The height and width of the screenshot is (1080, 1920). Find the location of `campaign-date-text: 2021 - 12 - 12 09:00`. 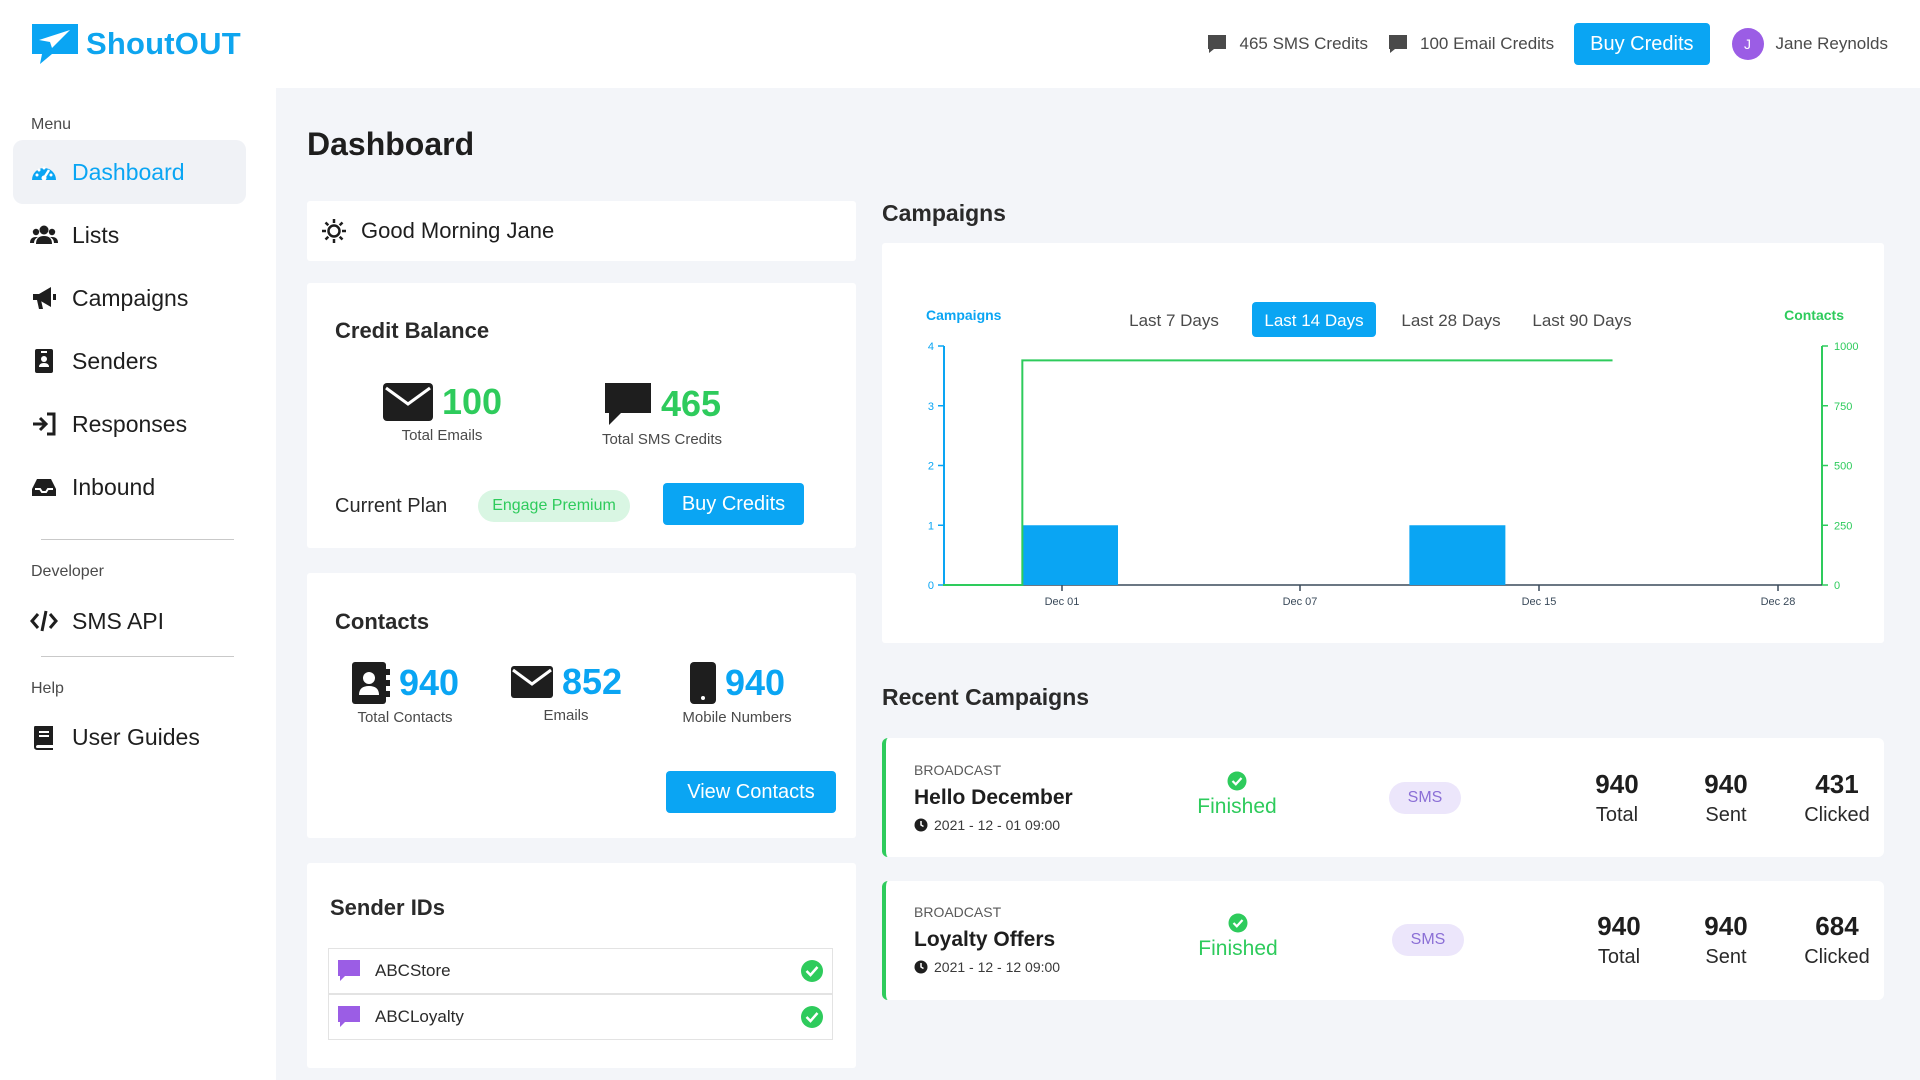

campaign-date-text: 2021 - 12 - 12 09:00 is located at coordinates (997, 967).